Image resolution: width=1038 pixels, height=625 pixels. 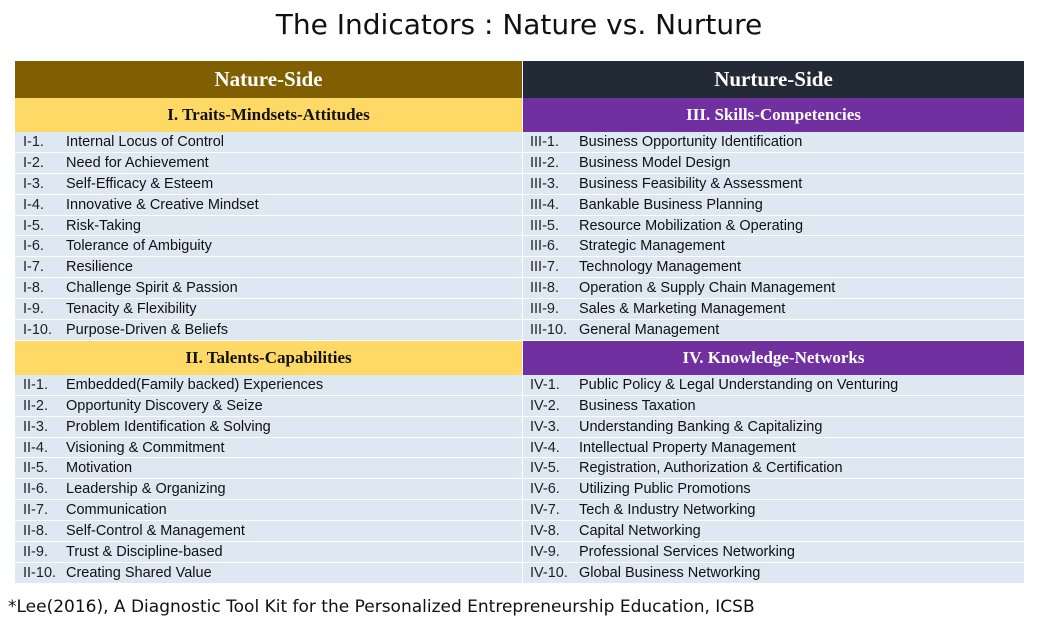 What do you see at coordinates (660, 267) in the screenshot?
I see `indicator-label: Technology Management` at bounding box center [660, 267].